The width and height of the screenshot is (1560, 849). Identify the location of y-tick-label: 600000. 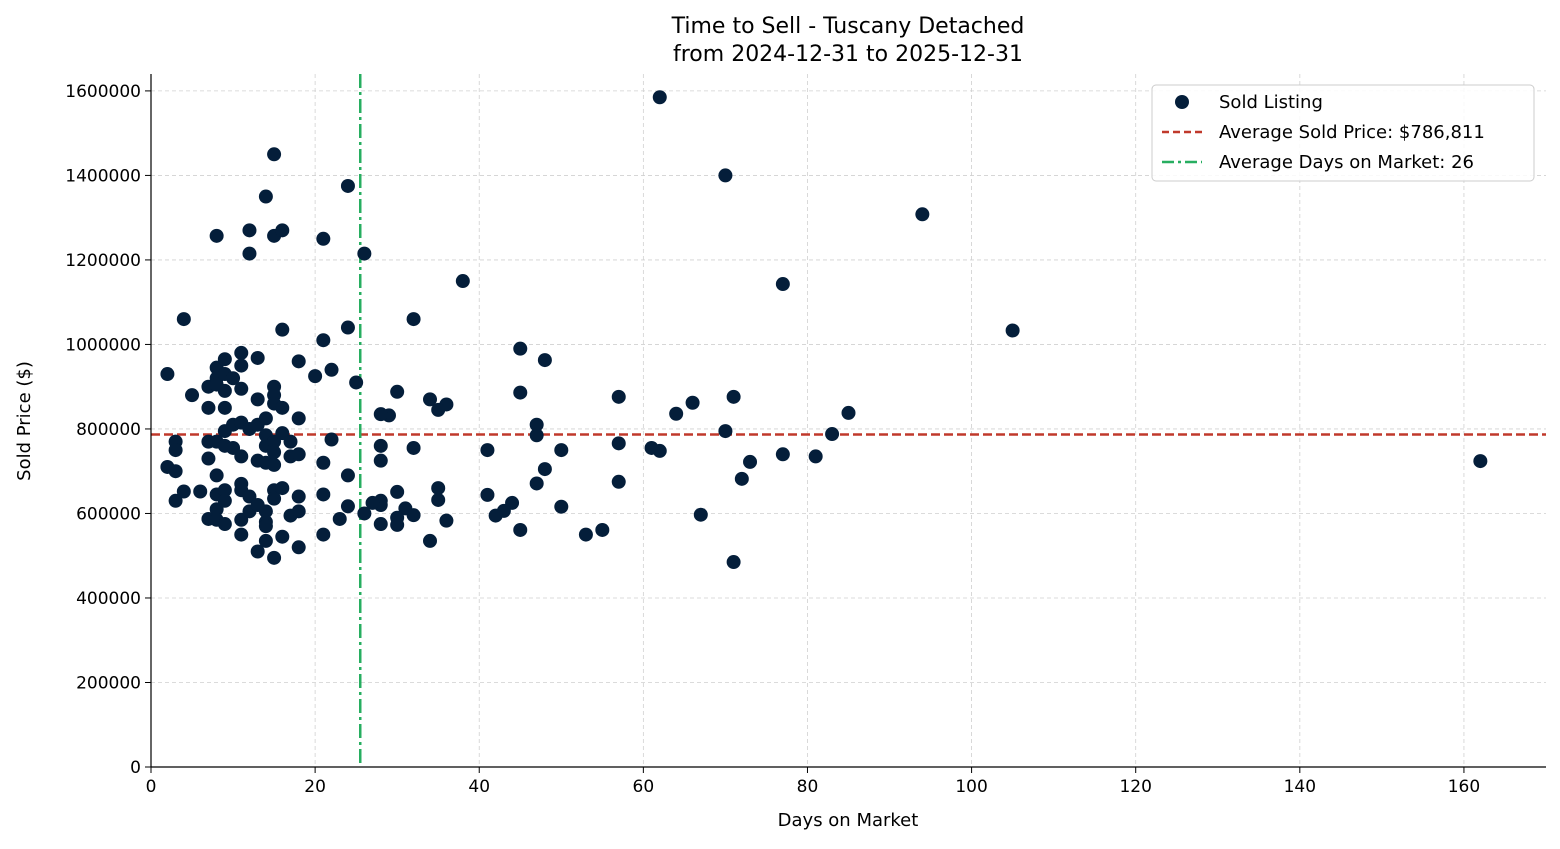
(108, 514).